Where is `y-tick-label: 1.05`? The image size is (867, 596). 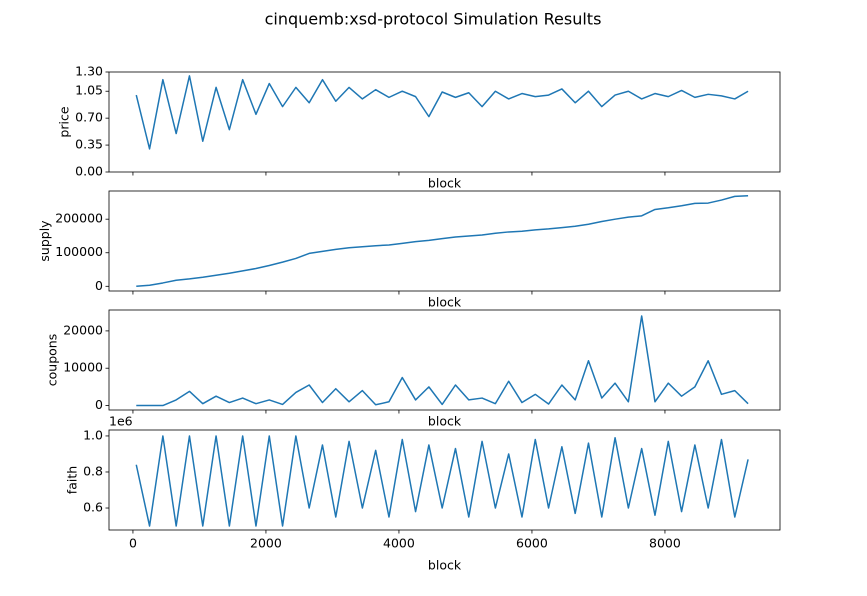
y-tick-label: 1.05 is located at coordinates (89, 90).